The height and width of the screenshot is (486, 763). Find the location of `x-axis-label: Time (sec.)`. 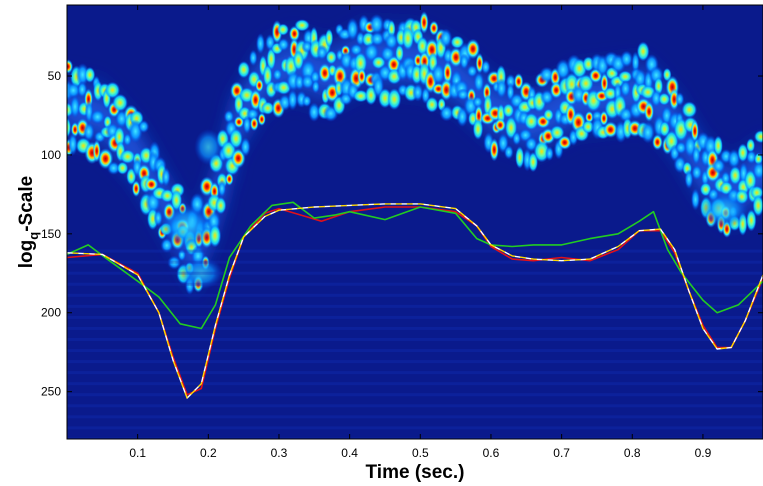

x-axis-label: Time (sec.) is located at coordinates (415, 472).